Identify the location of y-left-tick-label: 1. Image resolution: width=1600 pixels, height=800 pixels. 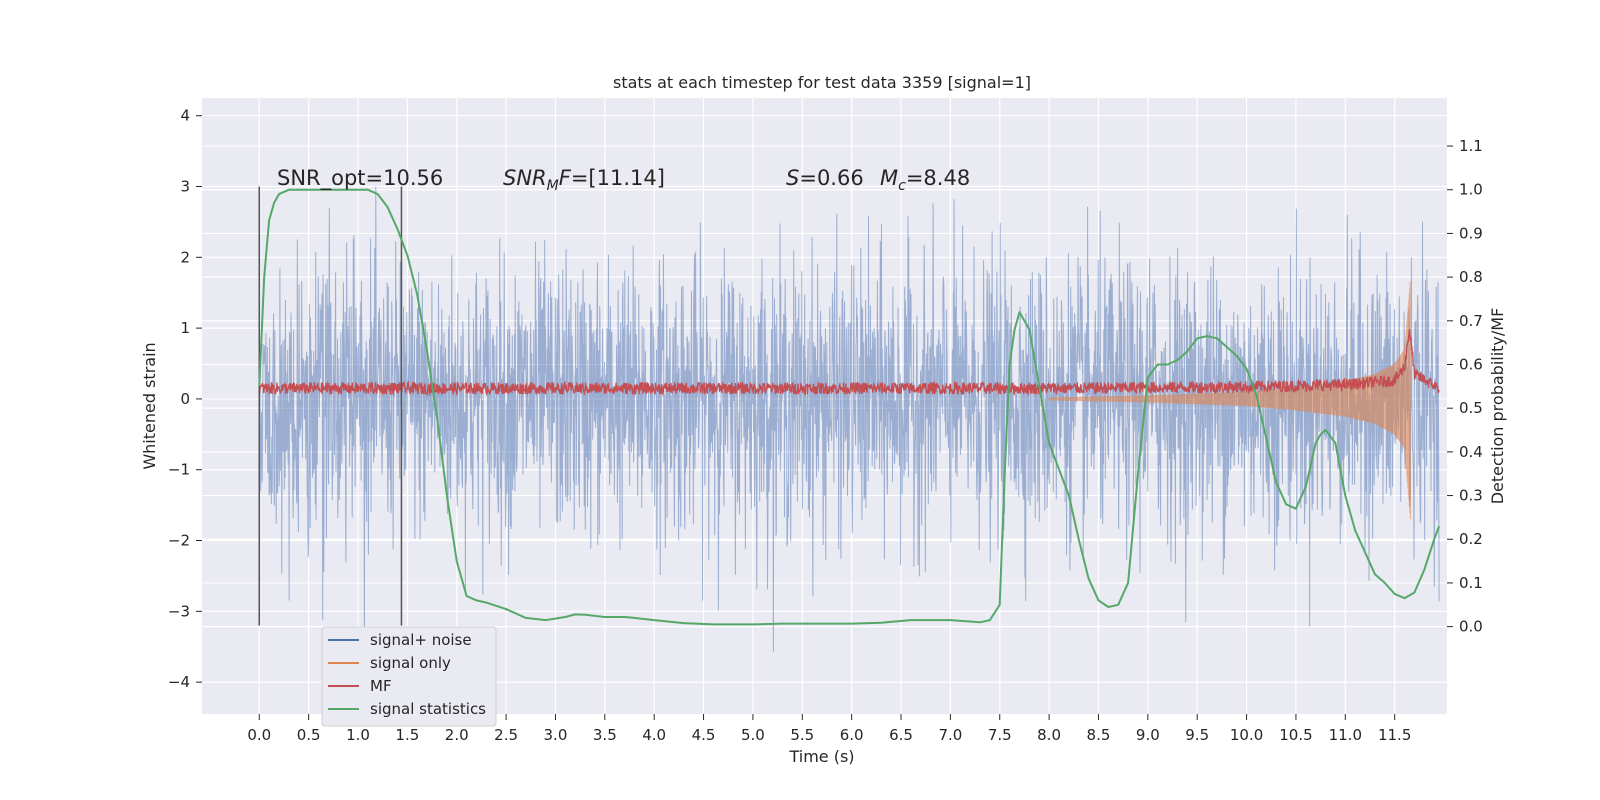
(185, 328).